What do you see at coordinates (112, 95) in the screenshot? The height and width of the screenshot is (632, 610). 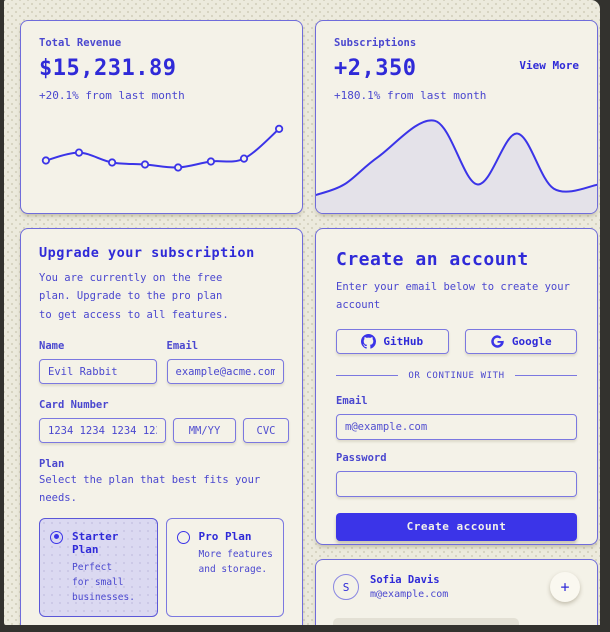 I see `total-revenue-delta: +20.1% from last month` at bounding box center [112, 95].